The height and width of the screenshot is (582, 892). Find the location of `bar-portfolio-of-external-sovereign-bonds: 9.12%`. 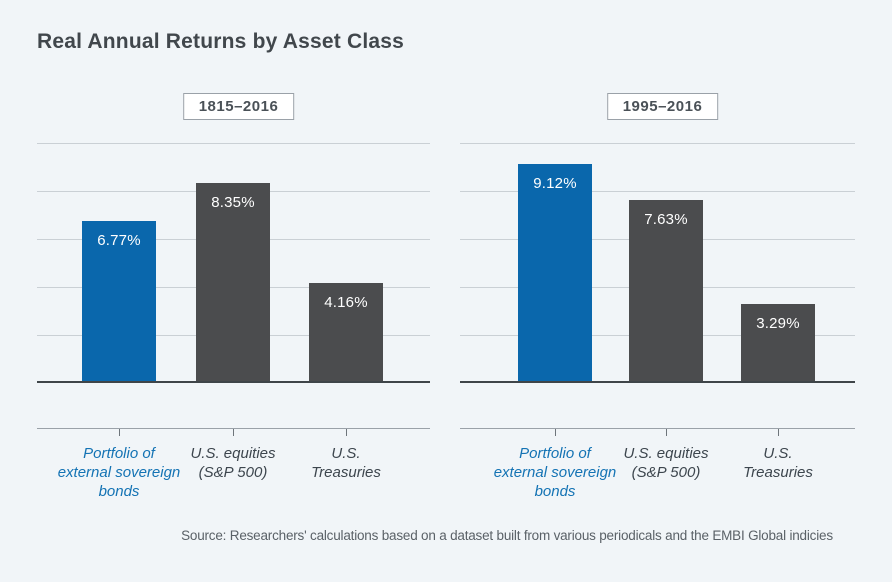

bar-portfolio-of-external-sovereign-bonds: 9.12% is located at coordinates (555, 273).